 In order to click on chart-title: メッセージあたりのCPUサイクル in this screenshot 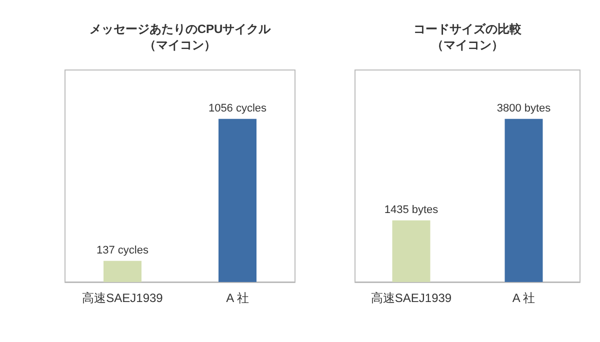, I will do `click(180, 29)`.